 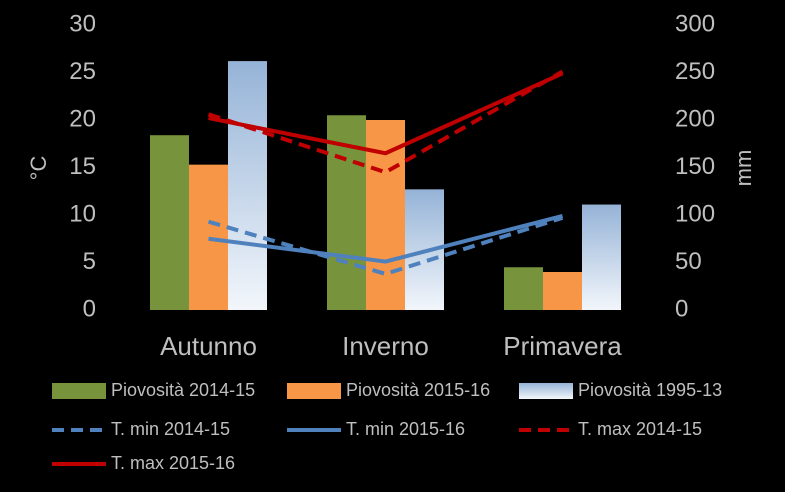 What do you see at coordinates (89, 261) in the screenshot?
I see `y-tick-label: 5` at bounding box center [89, 261].